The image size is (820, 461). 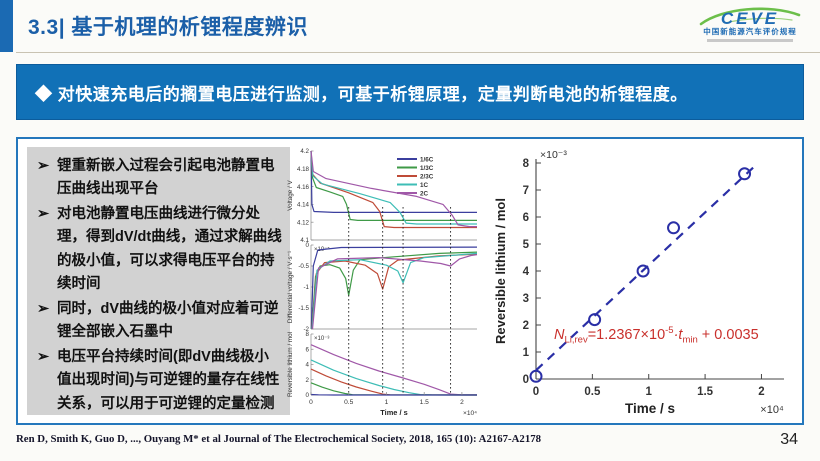 I want to click on header-accent-bar, so click(x=6, y=26).